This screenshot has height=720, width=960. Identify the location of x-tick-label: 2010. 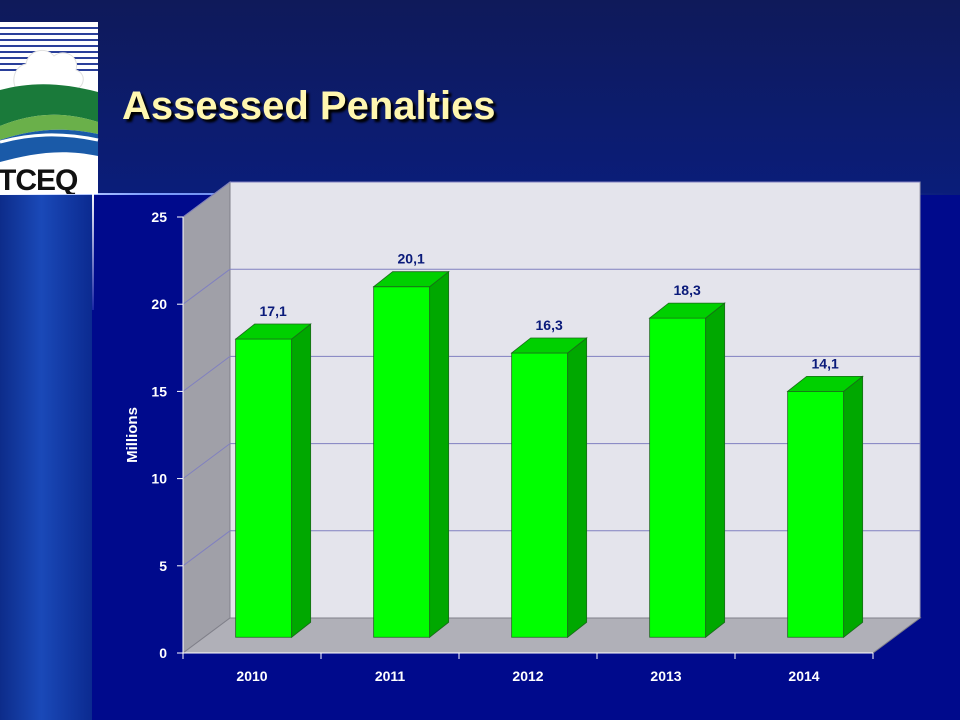
(251, 676).